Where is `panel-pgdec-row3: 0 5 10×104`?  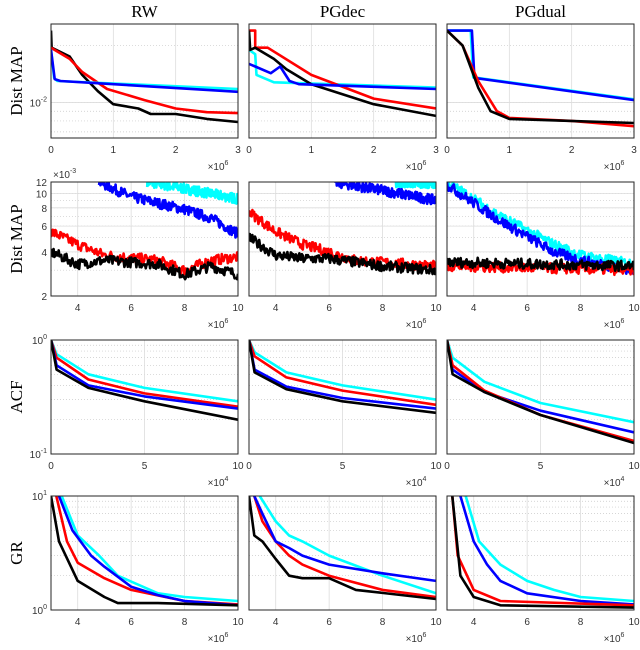 panel-pgdec-row3: 0 5 10×104 is located at coordinates (344, 414).